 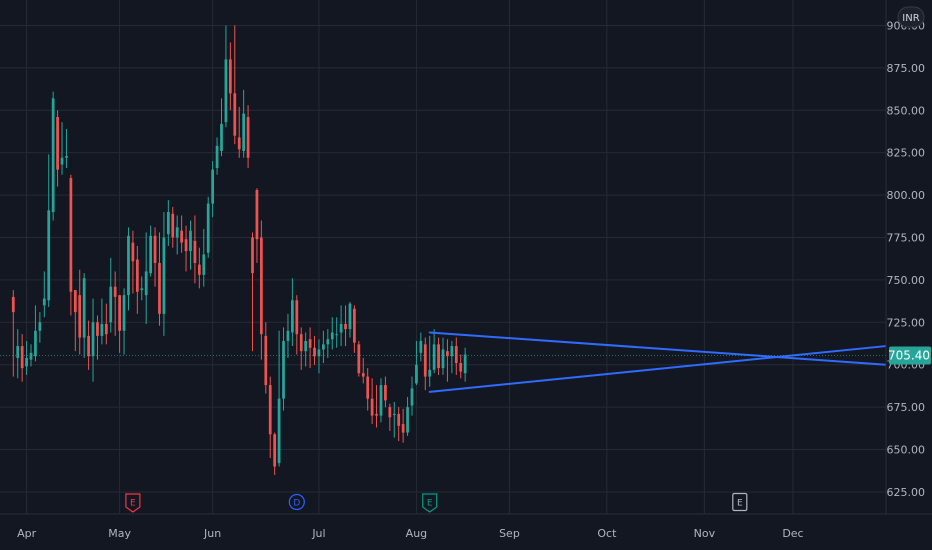 What do you see at coordinates (906, 450) in the screenshot?
I see `price-tick-label: 650.00` at bounding box center [906, 450].